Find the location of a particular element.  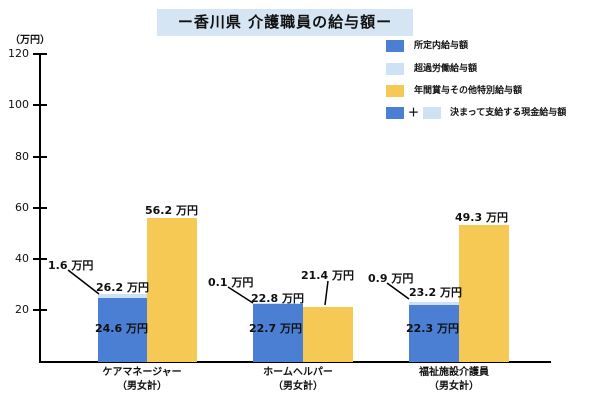

bar-bonus-care-manager is located at coordinates (172, 290).